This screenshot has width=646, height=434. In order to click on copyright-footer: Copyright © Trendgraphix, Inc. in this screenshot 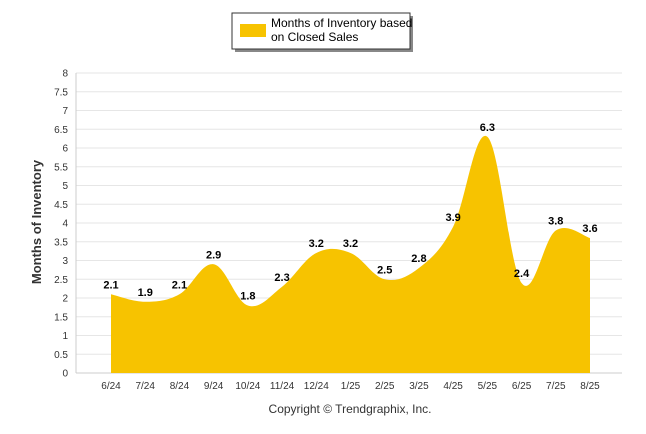, I will do `click(350, 409)`.